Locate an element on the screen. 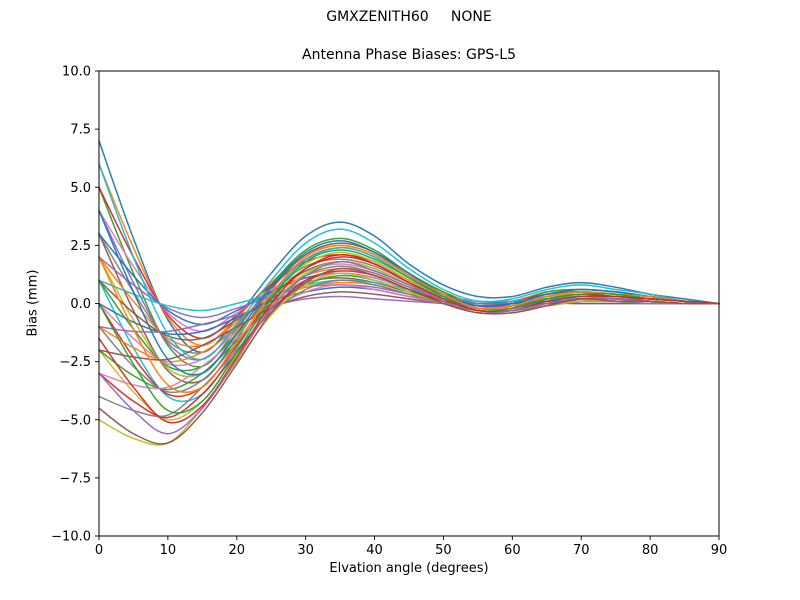  x-tick-label: 0 is located at coordinates (99, 550).